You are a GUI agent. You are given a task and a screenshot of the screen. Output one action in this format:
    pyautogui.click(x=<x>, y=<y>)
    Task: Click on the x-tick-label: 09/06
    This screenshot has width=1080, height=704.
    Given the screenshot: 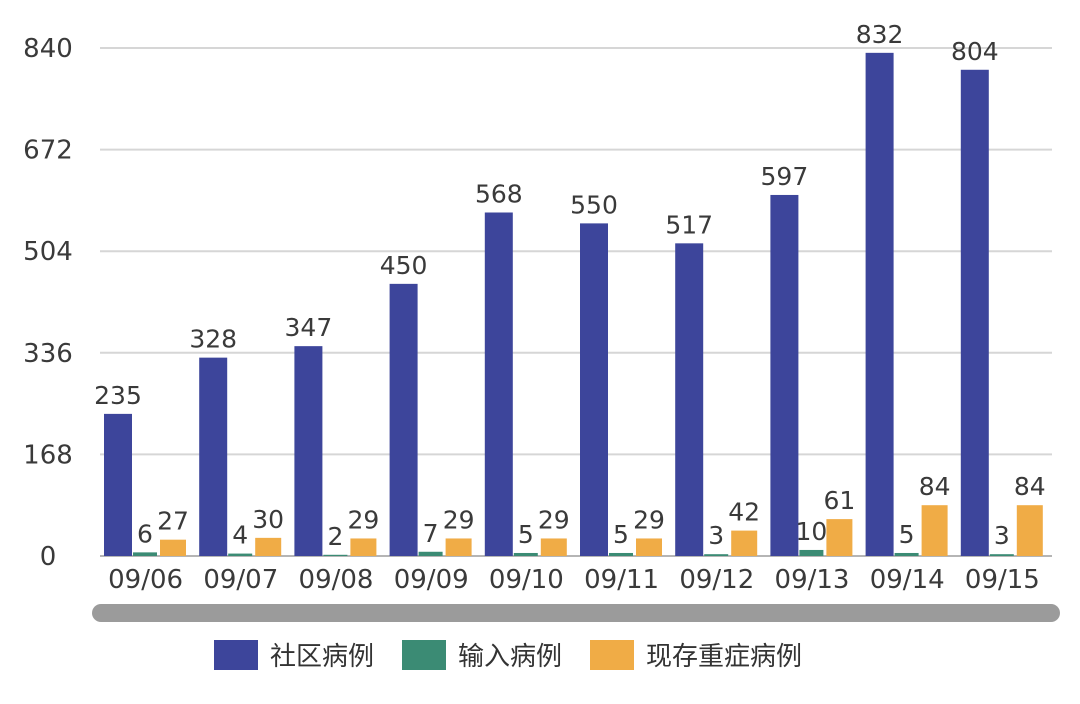 What is the action you would take?
    pyautogui.click(x=145, y=580)
    